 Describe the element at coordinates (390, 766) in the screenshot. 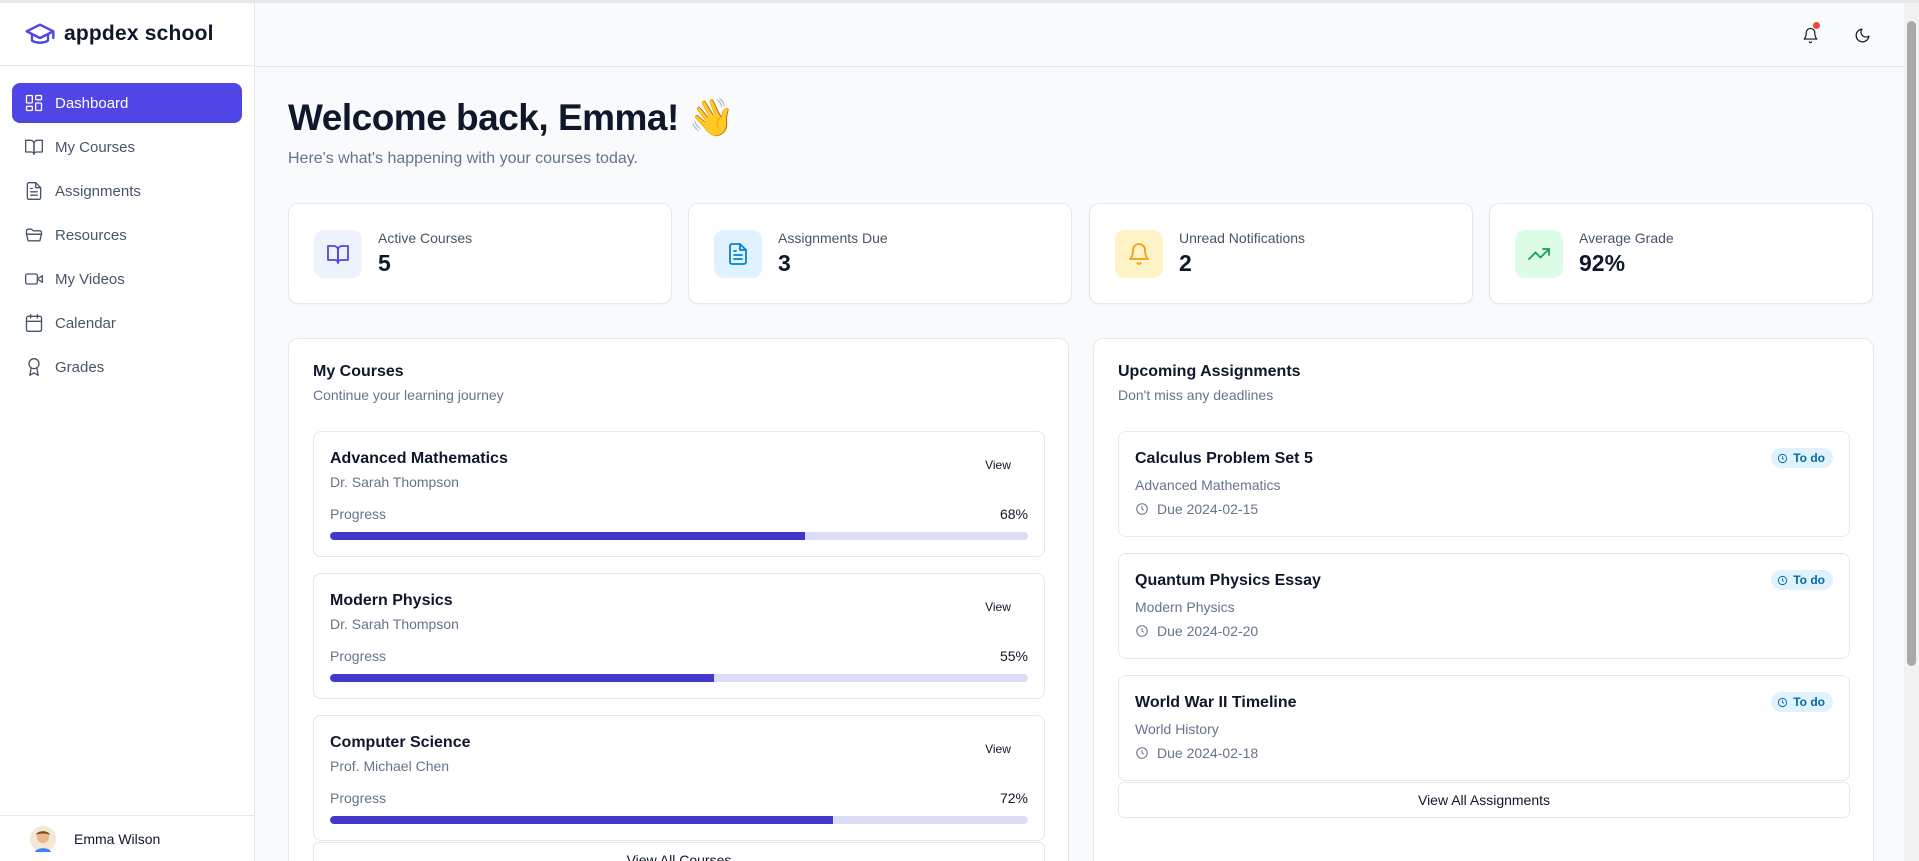

I see `course-teacher: Prof. Michael Chen` at that location.